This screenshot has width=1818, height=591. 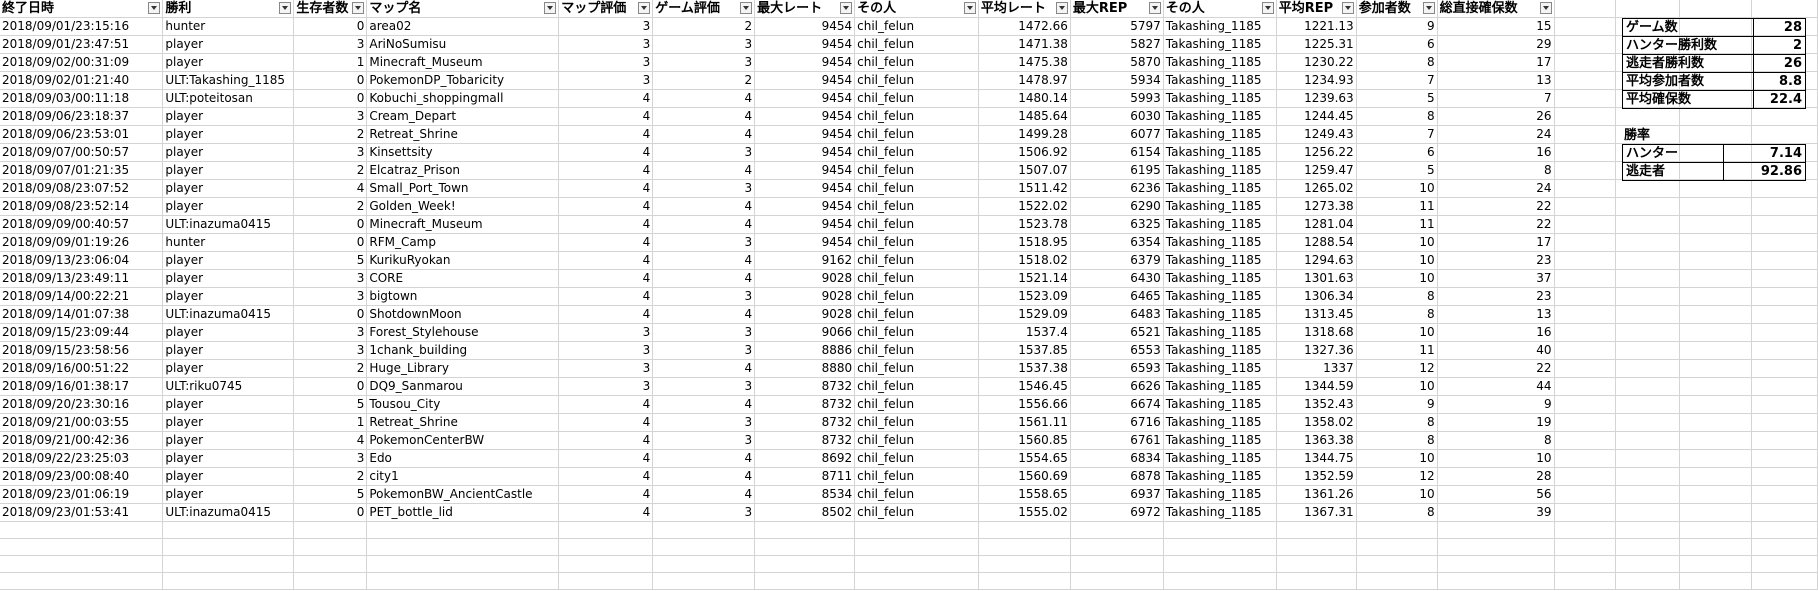 I want to click on table-cell: 2018/09/07/01:21:35, so click(x=82, y=170).